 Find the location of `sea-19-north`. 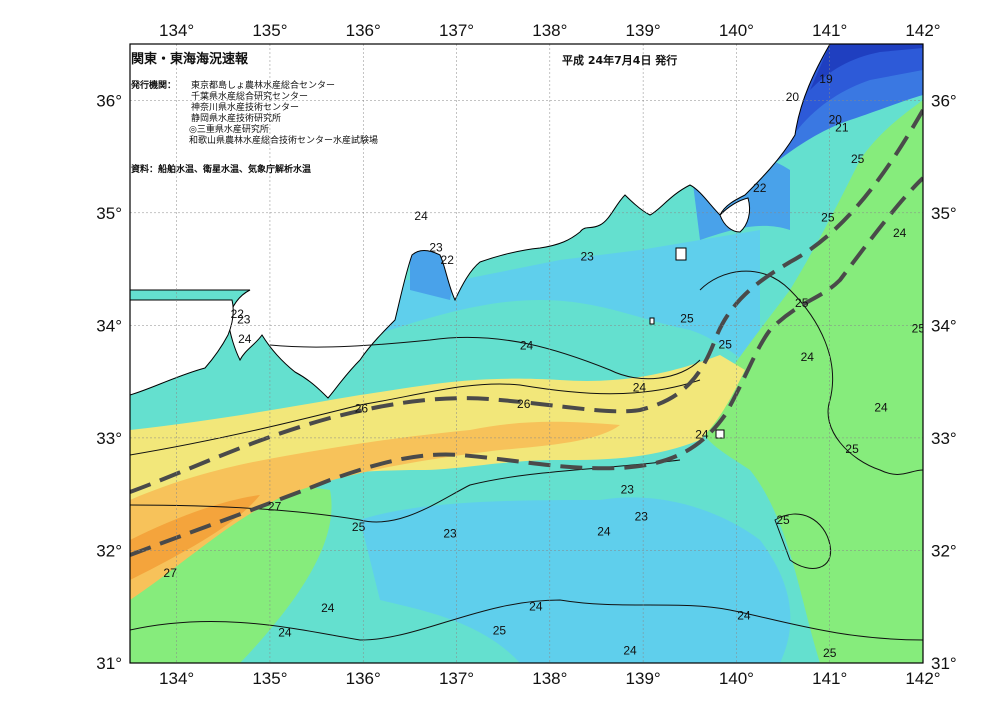

sea-19-north is located at coordinates (866, 67).